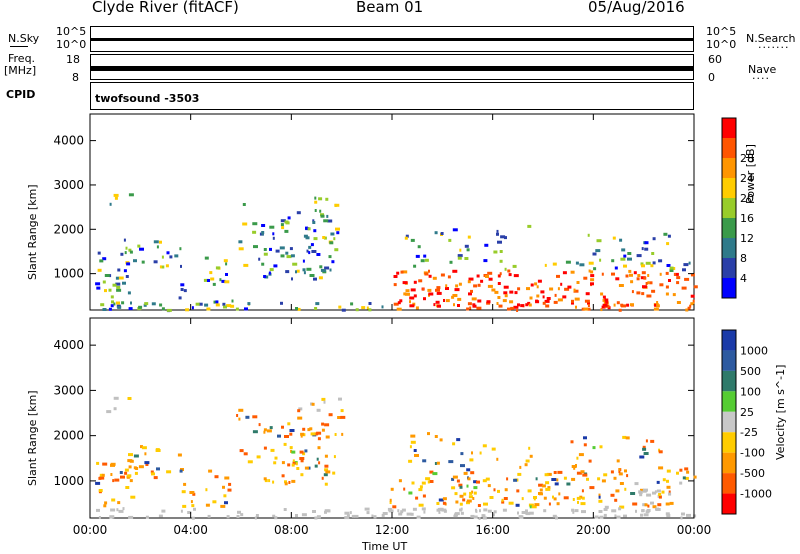  I want to click on date-title: 05/Aug/2016, so click(636, 8).